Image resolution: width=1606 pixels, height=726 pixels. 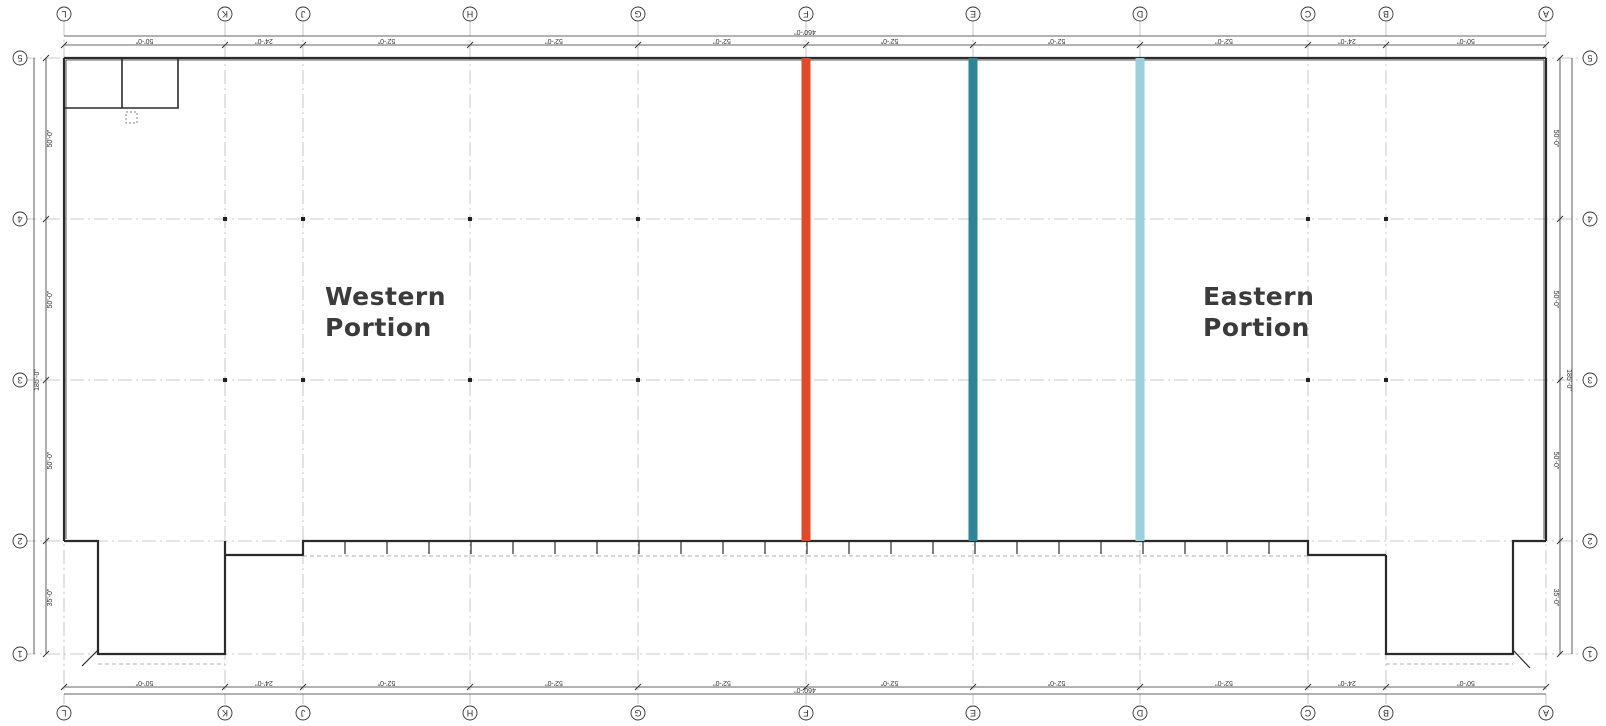 I want to click on grid-bubble-left-2: 2, so click(x=20, y=541).